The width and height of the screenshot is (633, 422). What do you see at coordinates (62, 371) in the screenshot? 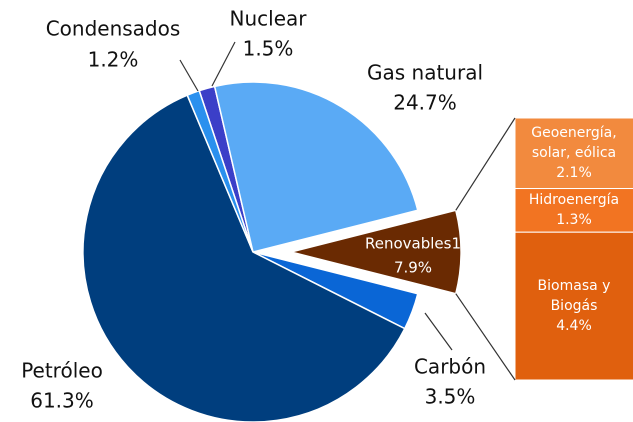
I see `slice-name: Petróleo` at bounding box center [62, 371].